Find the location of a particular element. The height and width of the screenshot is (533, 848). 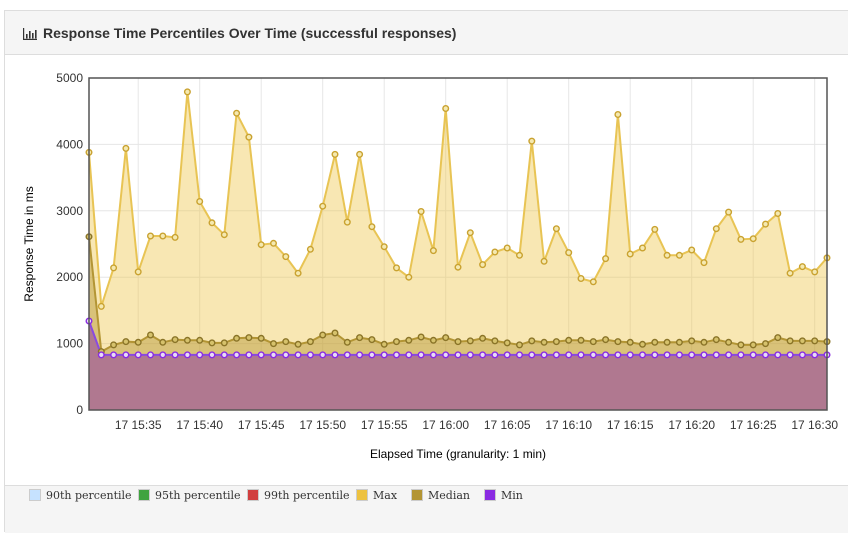

legend-item-min: Min is located at coordinates (503, 495).